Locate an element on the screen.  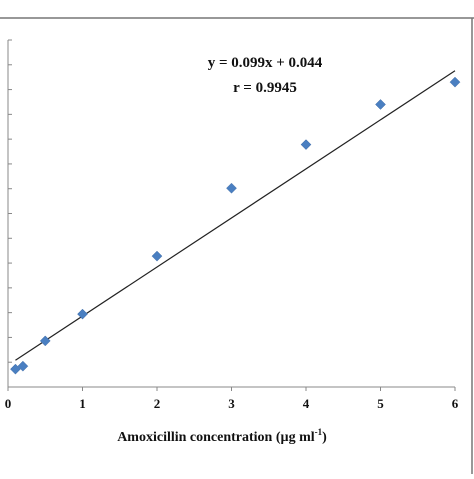
x-tick-label: 0 is located at coordinates (8, 403).